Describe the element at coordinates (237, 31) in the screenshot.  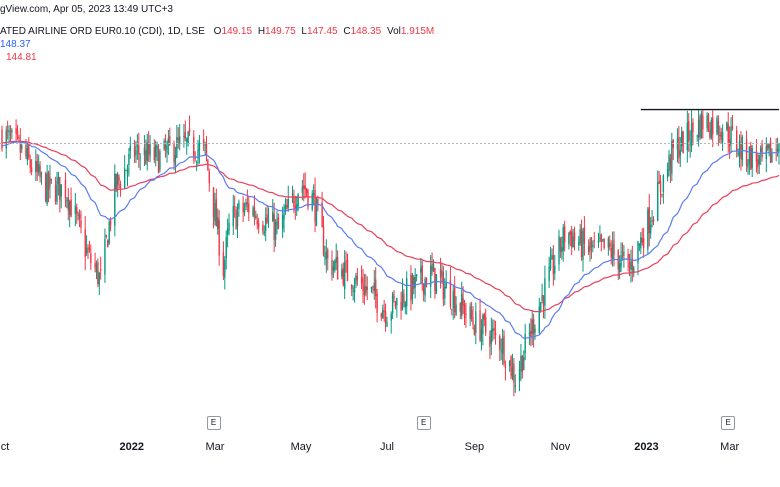
I see `open-value: 149.15` at that location.